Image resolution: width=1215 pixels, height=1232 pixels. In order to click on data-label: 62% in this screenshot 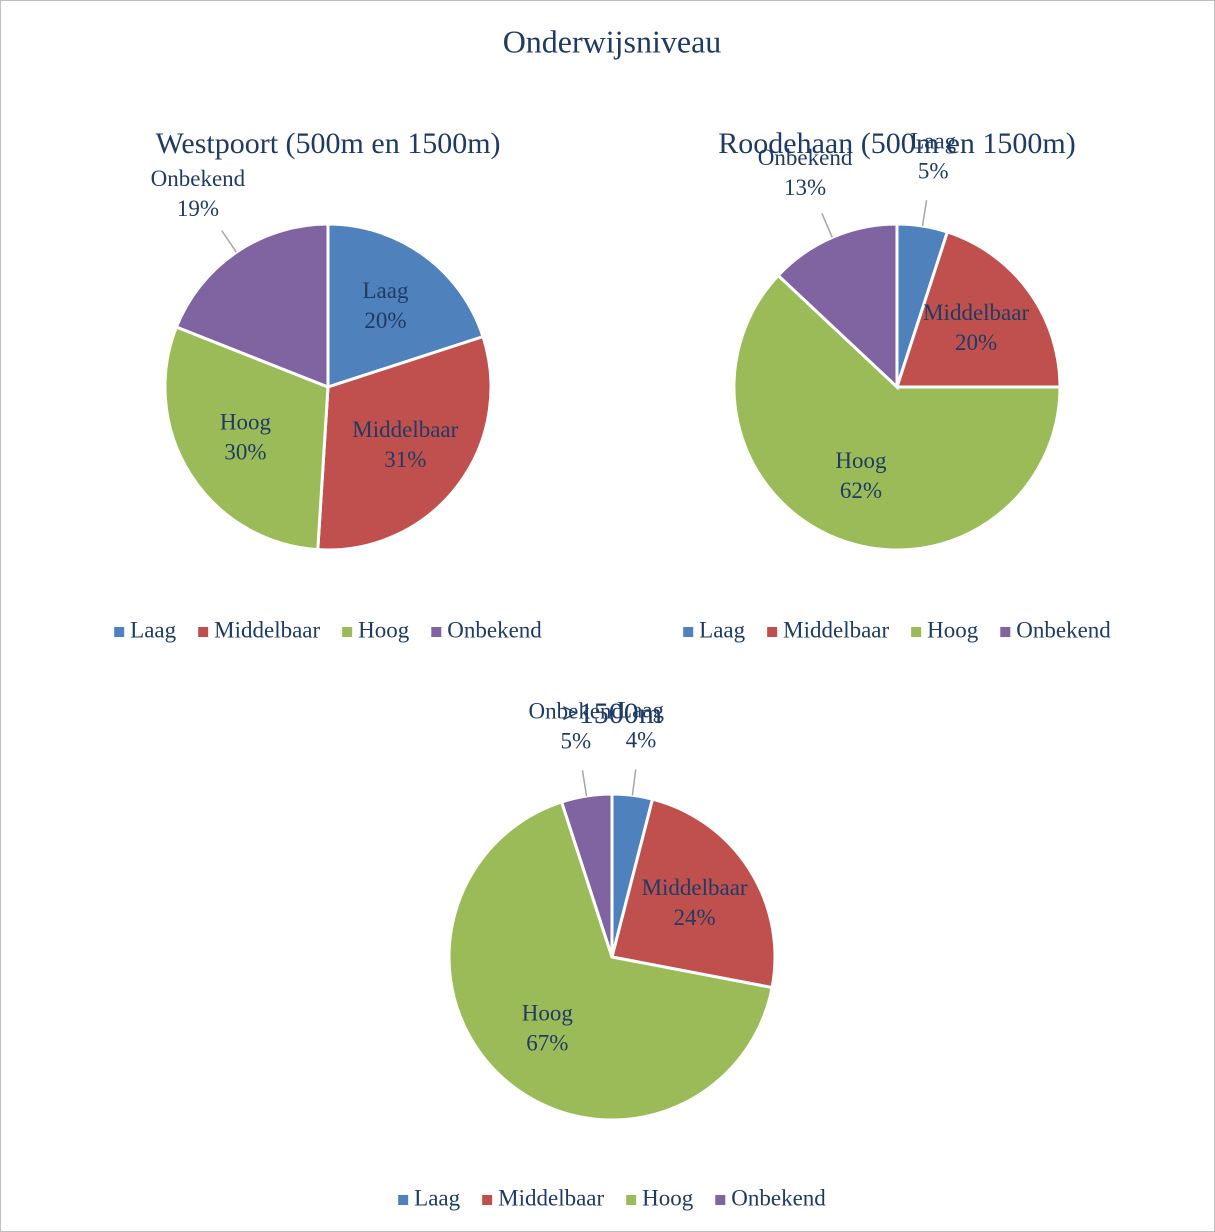, I will do `click(861, 490)`.